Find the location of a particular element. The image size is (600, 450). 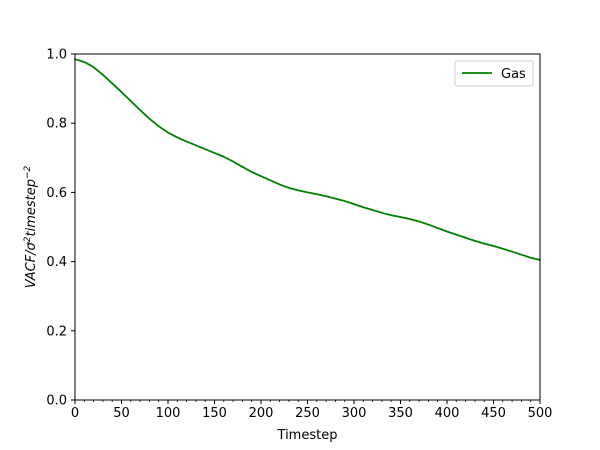

y-tick-label: 0.2 is located at coordinates (56, 331).